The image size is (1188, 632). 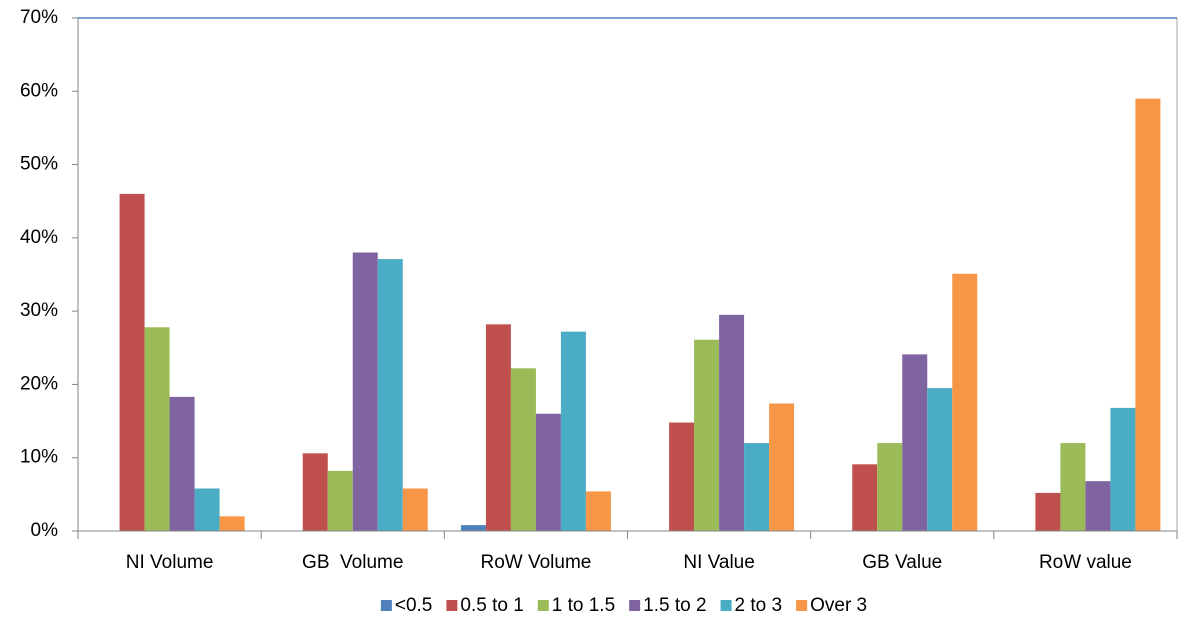 I want to click on y-tick-label: 60%, so click(x=39, y=90).